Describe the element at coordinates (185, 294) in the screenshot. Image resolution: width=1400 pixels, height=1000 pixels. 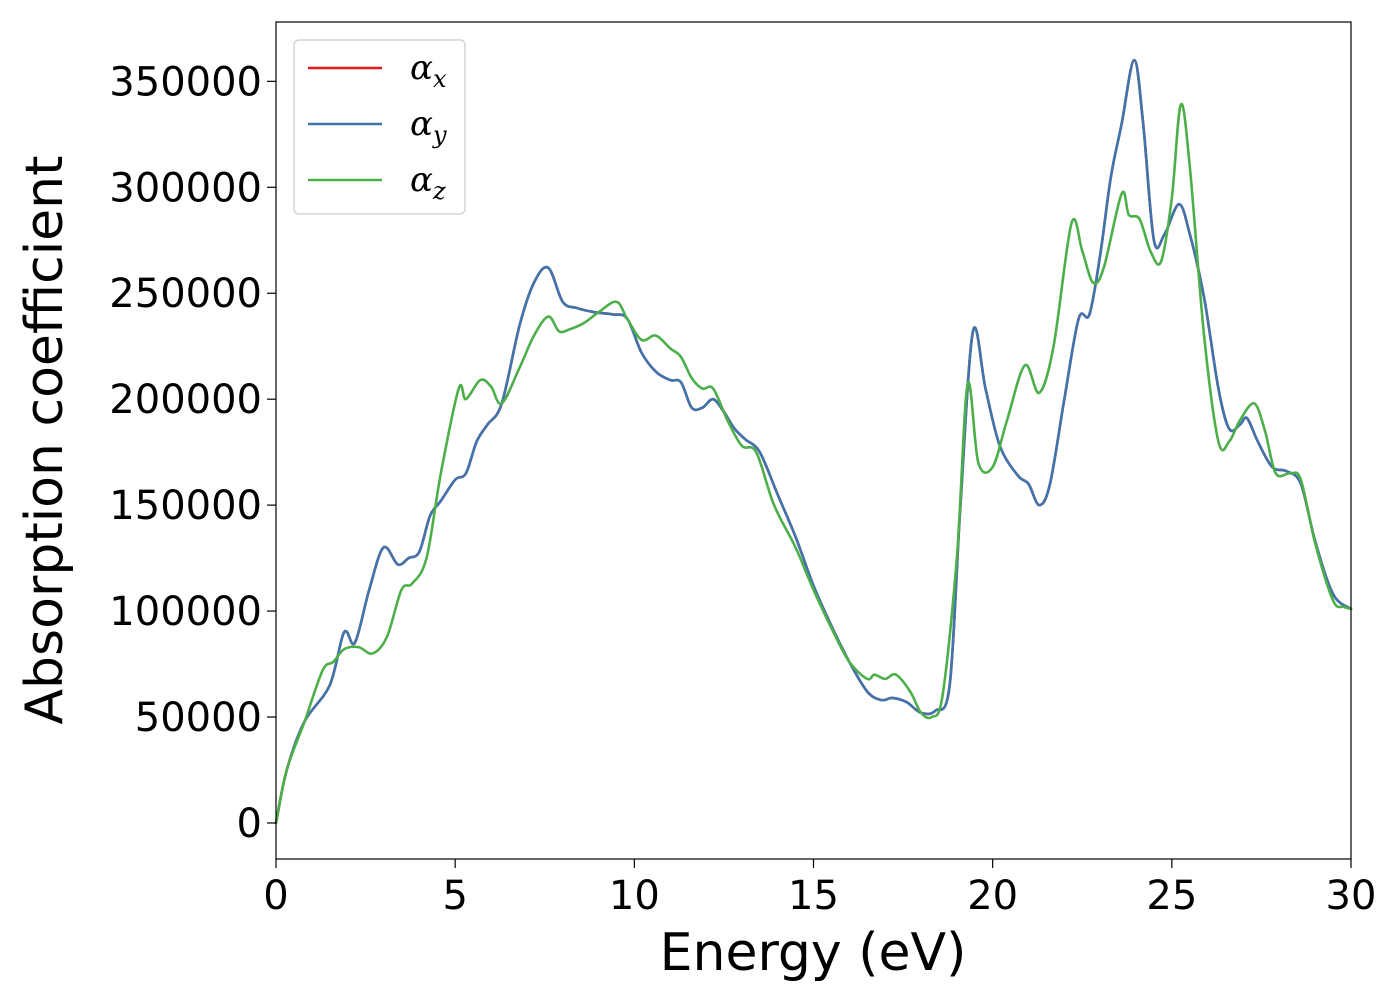
I see `y-tick-label: 250000` at that location.